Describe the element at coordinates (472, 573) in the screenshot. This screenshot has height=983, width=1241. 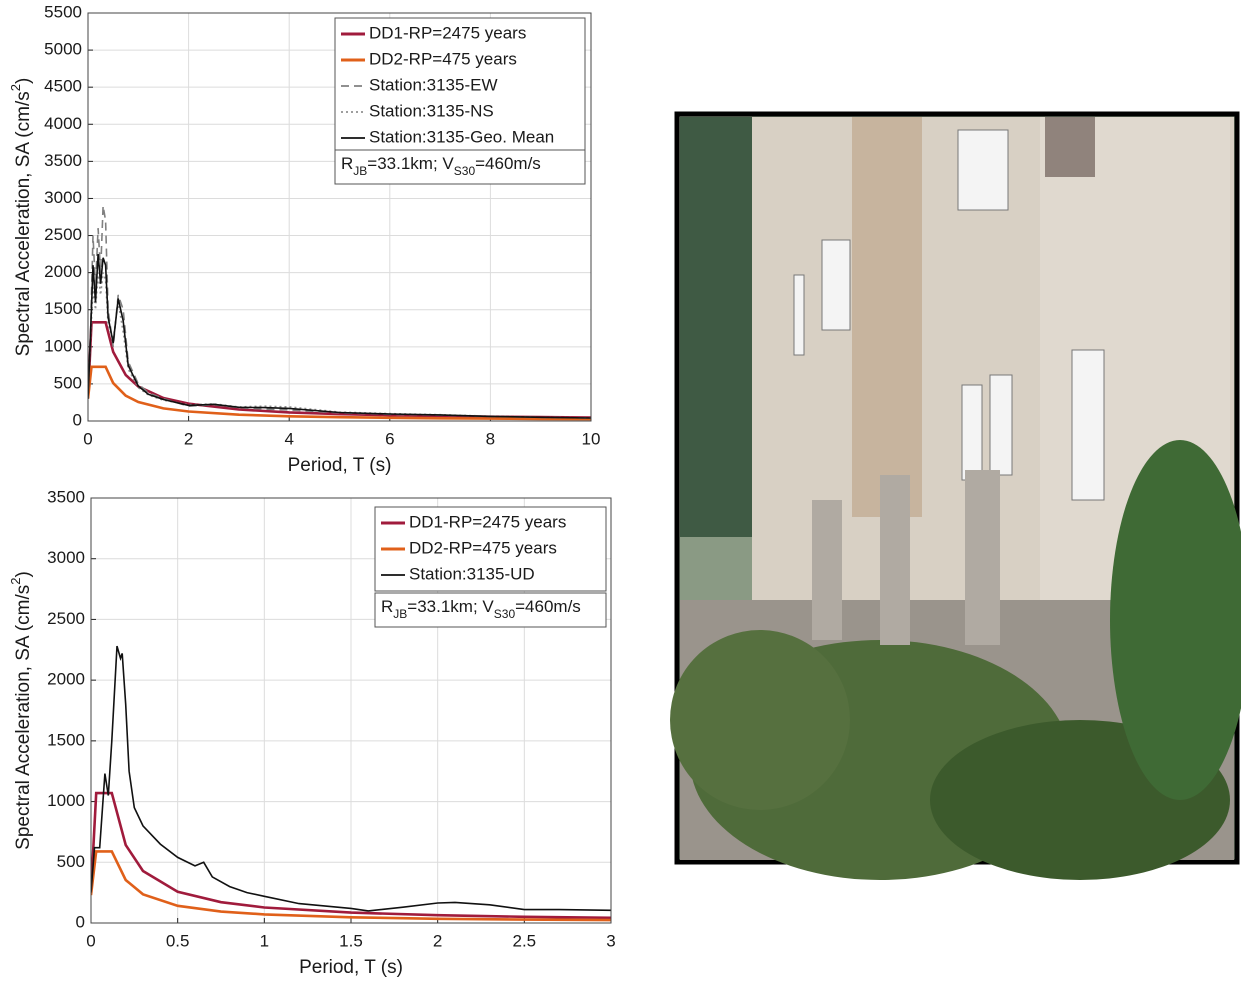
I see `legend-label: Station:3135-UD` at that location.